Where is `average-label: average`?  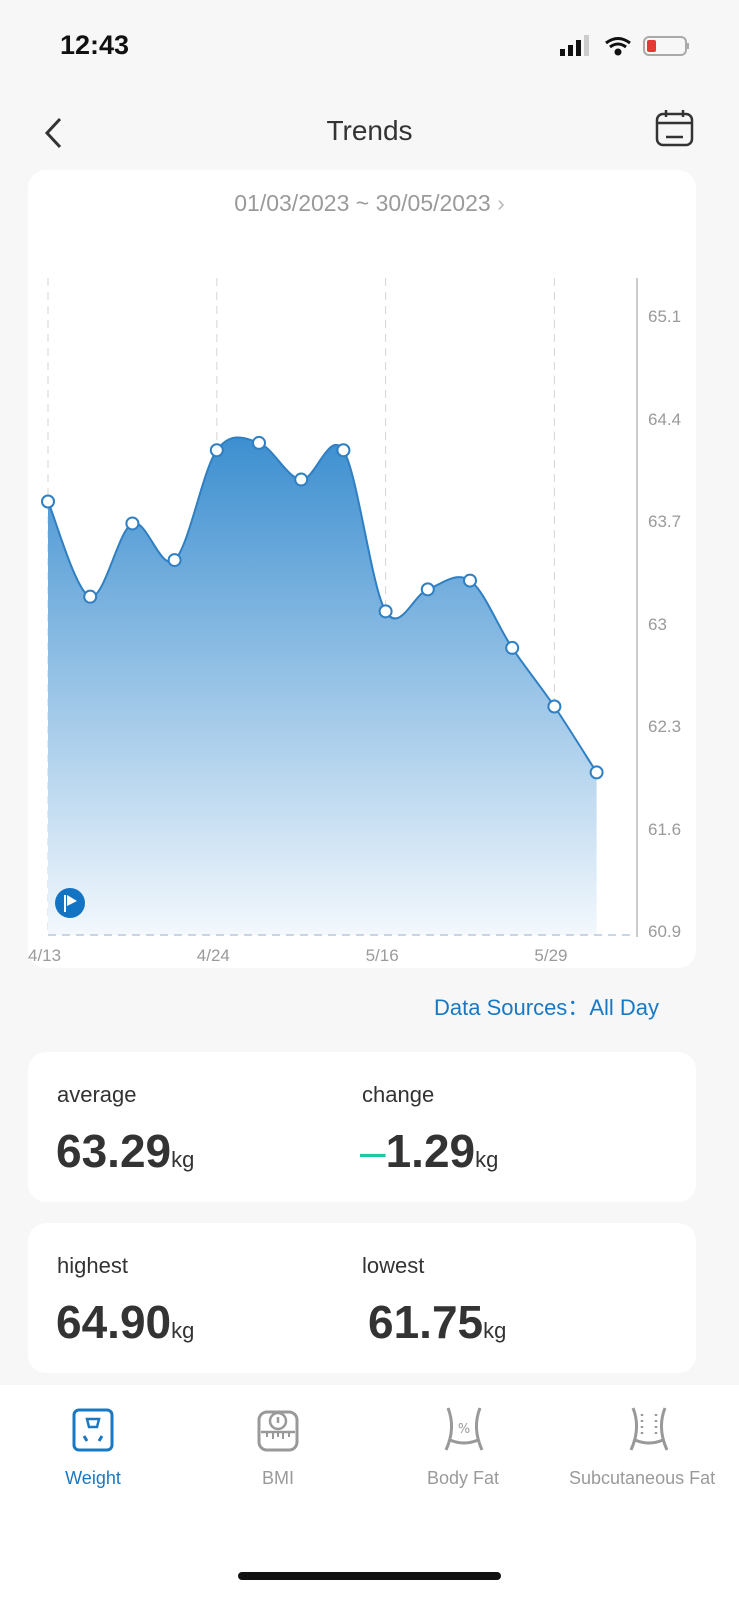 average-label: average is located at coordinates (97, 1094).